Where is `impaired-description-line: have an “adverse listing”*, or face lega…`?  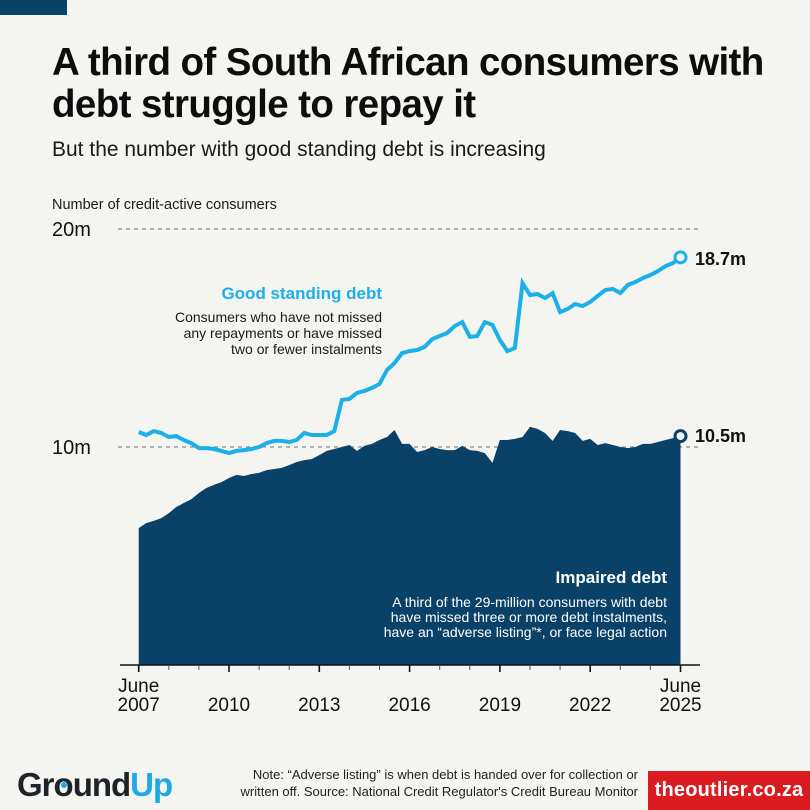 impaired-description-line: have an “adverse listing”*, or face lega… is located at coordinates (525, 632).